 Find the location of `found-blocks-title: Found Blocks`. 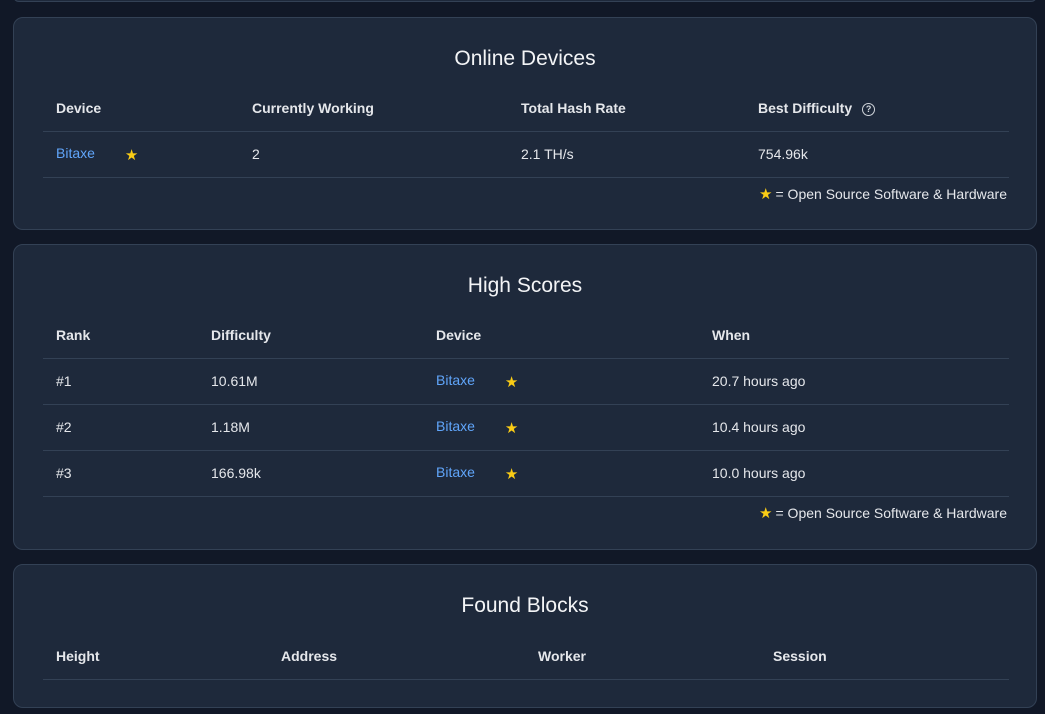

found-blocks-title: Found Blocks is located at coordinates (525, 605).